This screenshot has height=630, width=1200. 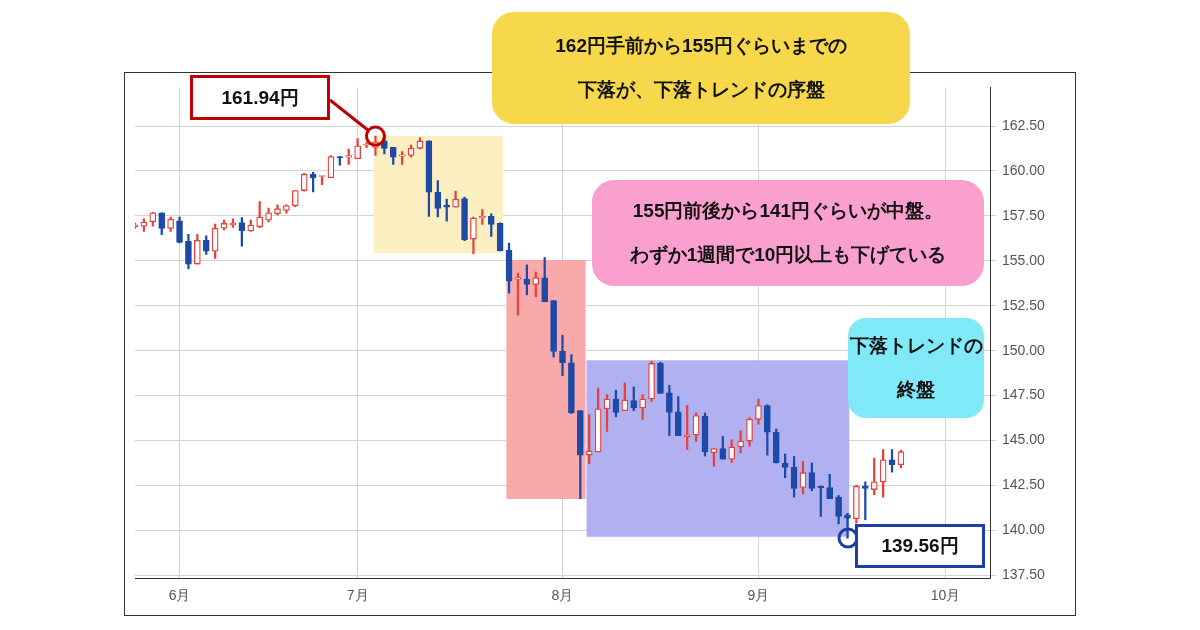 What do you see at coordinates (1024, 124) in the screenshot?
I see `y-tick-label: 162.50` at bounding box center [1024, 124].